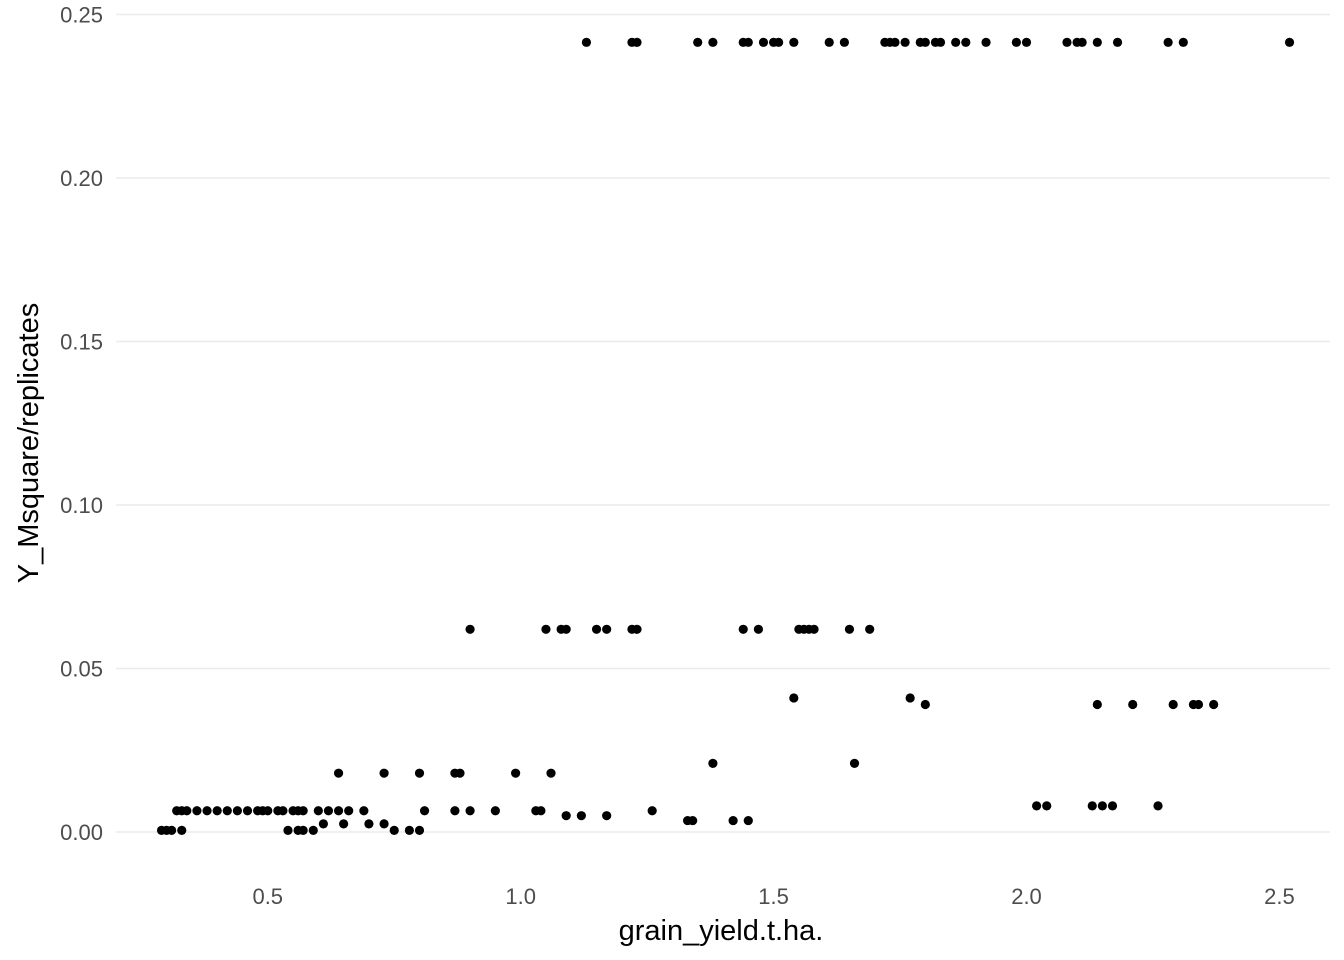  I want to click on y-tick-label: 0.10, so click(81, 505).